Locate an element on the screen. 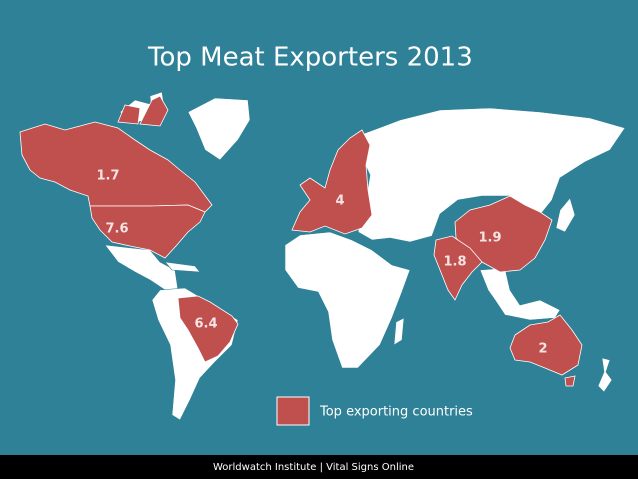 This screenshot has width=638, height=479. value-label: 4 is located at coordinates (339, 201).